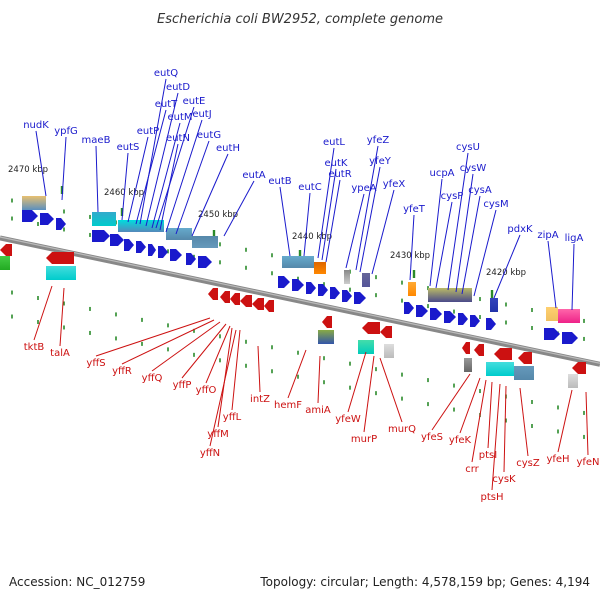 This screenshot has width=600, height=600. I want to click on forward-gene-label: eutB, so click(279, 181).